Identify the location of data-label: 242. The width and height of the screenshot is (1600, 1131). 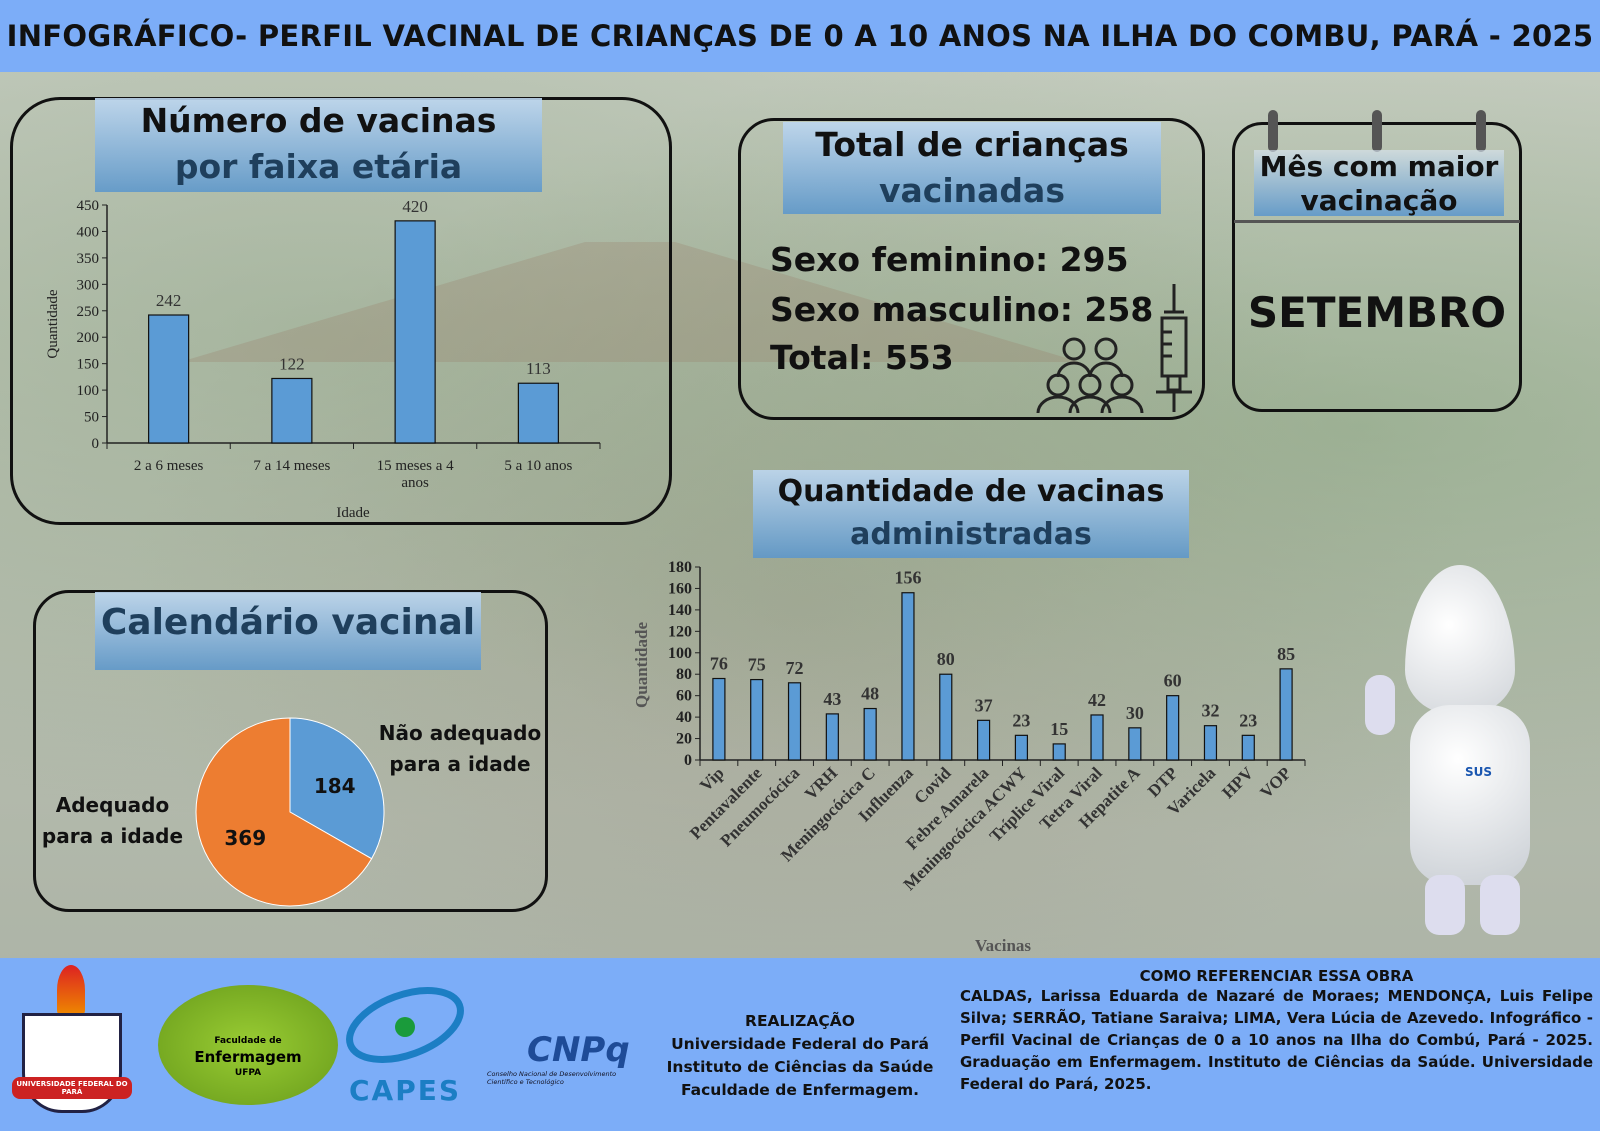
(169, 300).